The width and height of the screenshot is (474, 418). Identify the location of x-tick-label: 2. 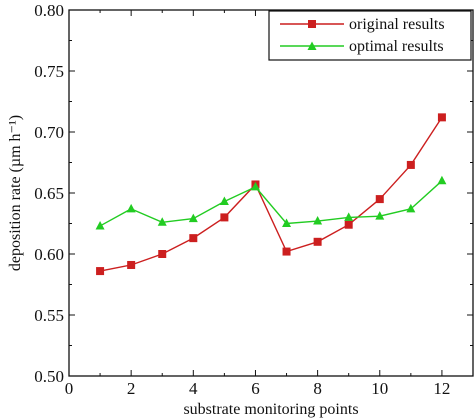
(131, 388).